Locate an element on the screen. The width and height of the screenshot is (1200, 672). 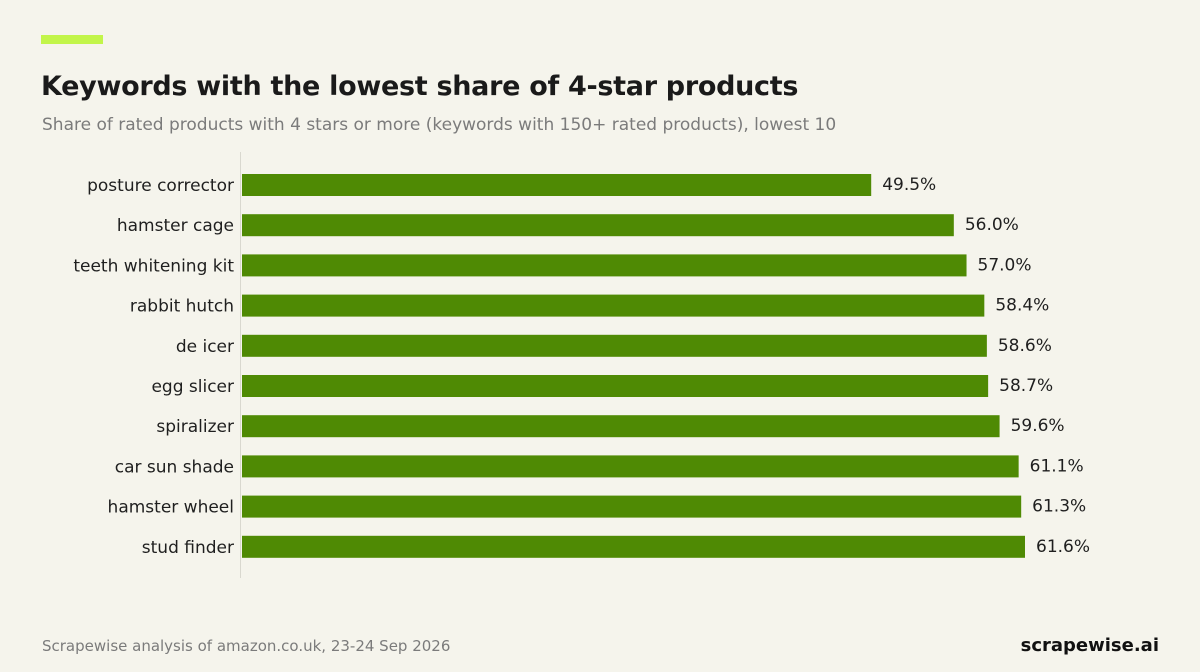
bar-stud-finder is located at coordinates (633, 546).